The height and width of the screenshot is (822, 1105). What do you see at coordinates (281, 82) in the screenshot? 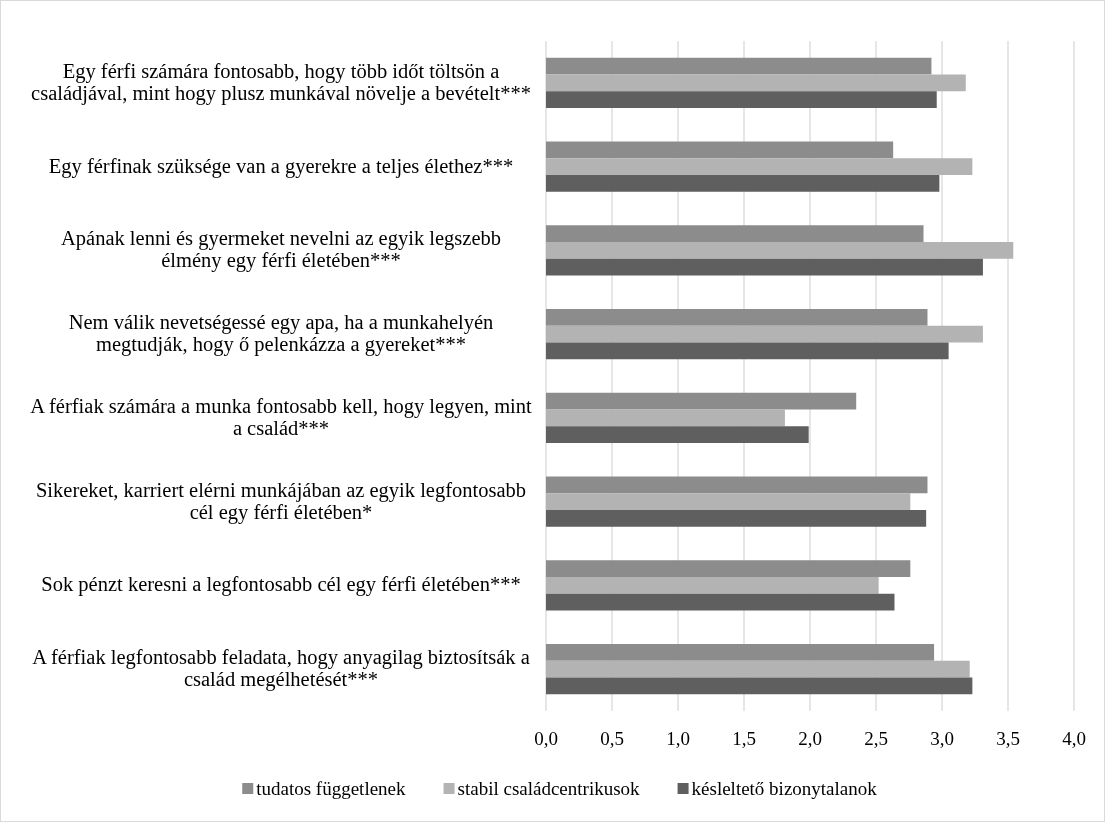
I see `y-tick-label: Egy férfi számára fontosabb, hogy több időt töltsön a családjával, mint hogy plusz munkával növelje a bevételt***` at bounding box center [281, 82].